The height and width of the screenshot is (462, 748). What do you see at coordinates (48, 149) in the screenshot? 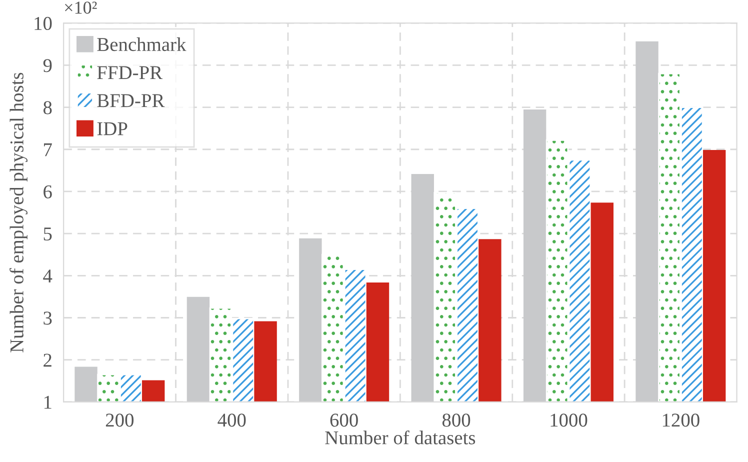
I see `y-tick-label: 7` at bounding box center [48, 149].